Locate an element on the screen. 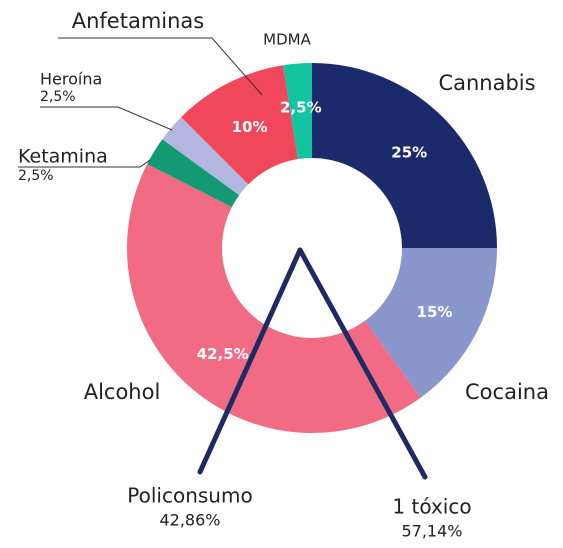 This screenshot has width=563, height=548. annotation-title: Policonsumo is located at coordinates (189, 496).